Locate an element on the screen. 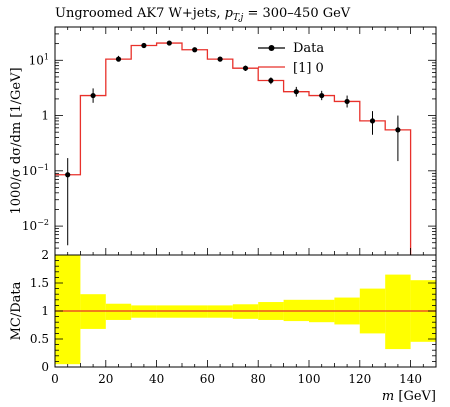 Image resolution: width=450 pixels, height=407 pixels. y-axis-label: 1000/σ dσ/dm [1/GeV] is located at coordinates (16, 140).